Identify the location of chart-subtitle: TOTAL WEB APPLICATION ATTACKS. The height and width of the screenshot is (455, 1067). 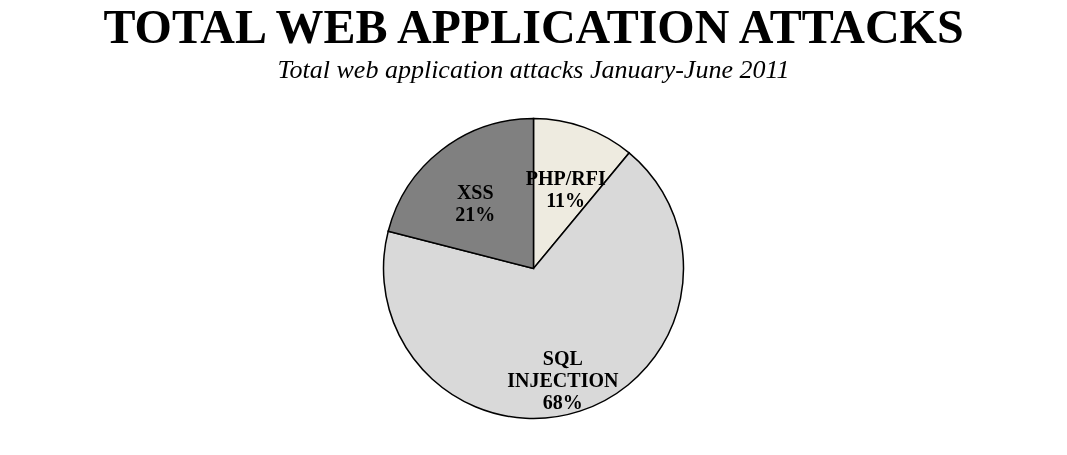
(533, 26).